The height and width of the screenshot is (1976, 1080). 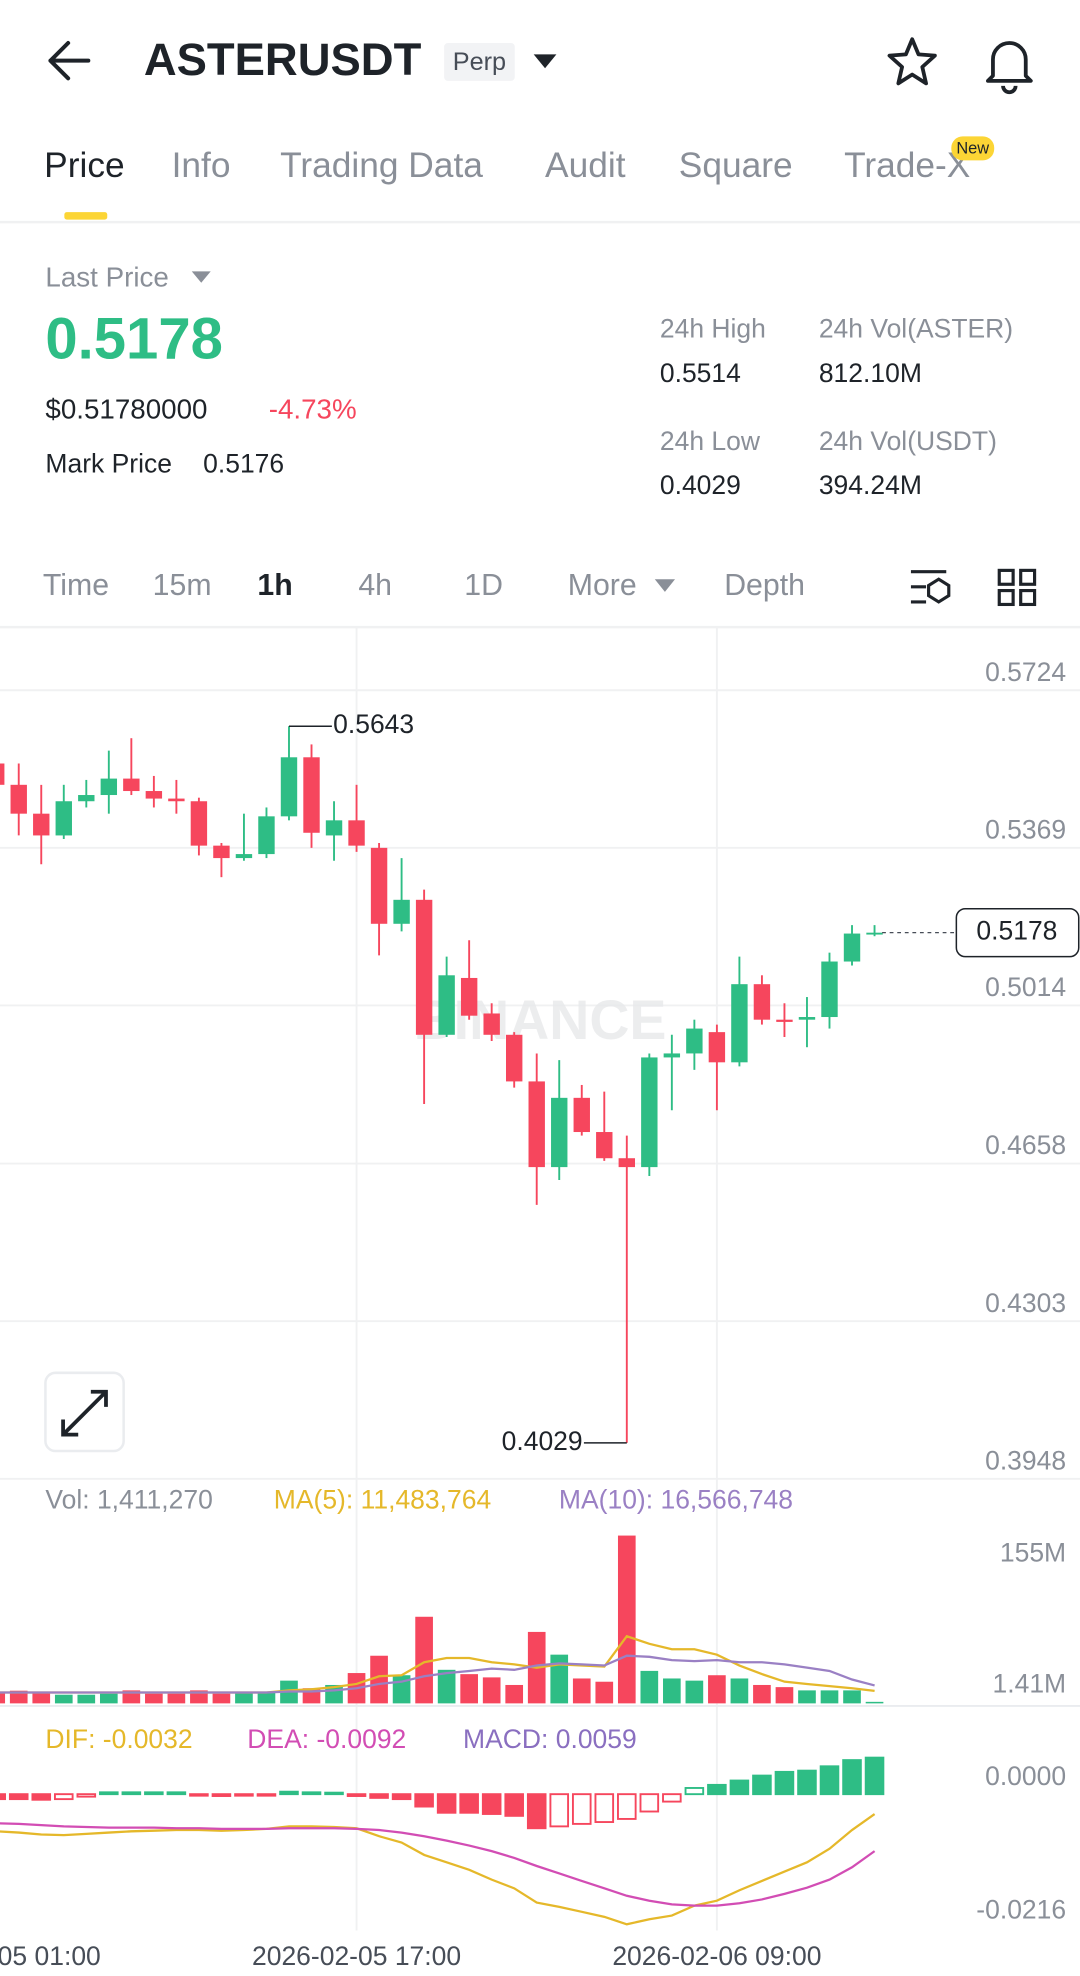 I want to click on tab: Trading Data, so click(x=381, y=165).